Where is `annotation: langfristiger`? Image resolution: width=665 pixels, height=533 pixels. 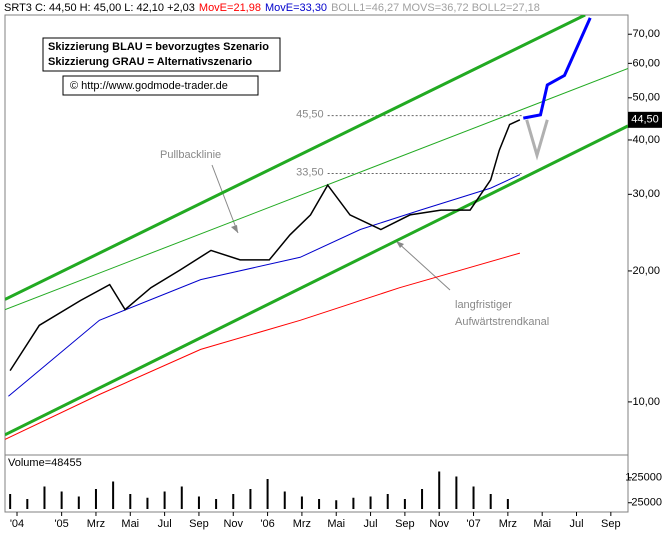 annotation: langfristiger is located at coordinates (483, 305).